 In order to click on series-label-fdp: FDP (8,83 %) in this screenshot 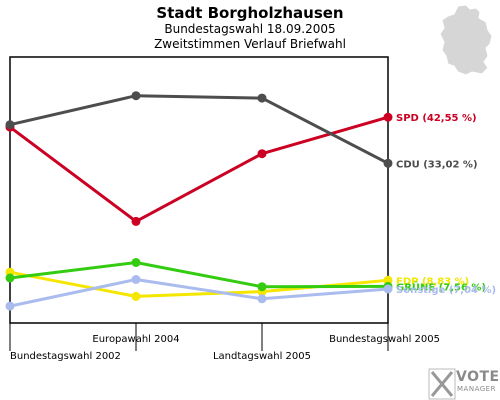, I will do `click(432, 281)`.